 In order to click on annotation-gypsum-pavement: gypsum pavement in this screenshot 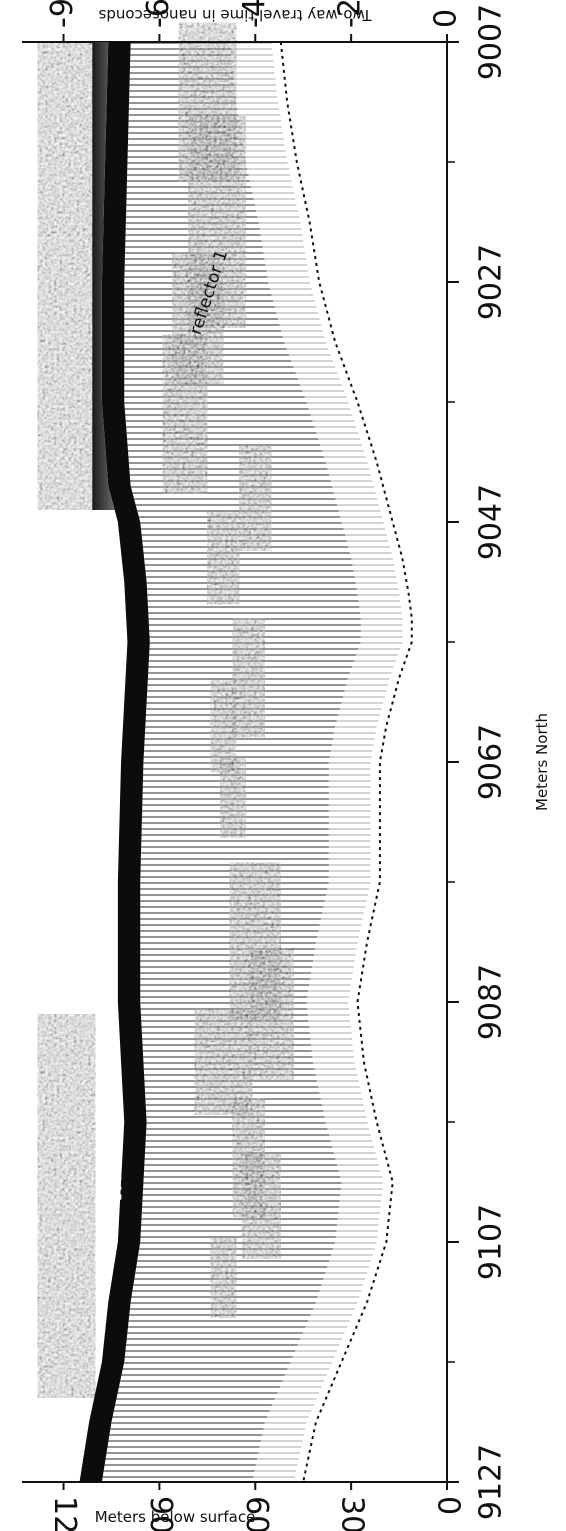, I will do `click(113, 1122)`.